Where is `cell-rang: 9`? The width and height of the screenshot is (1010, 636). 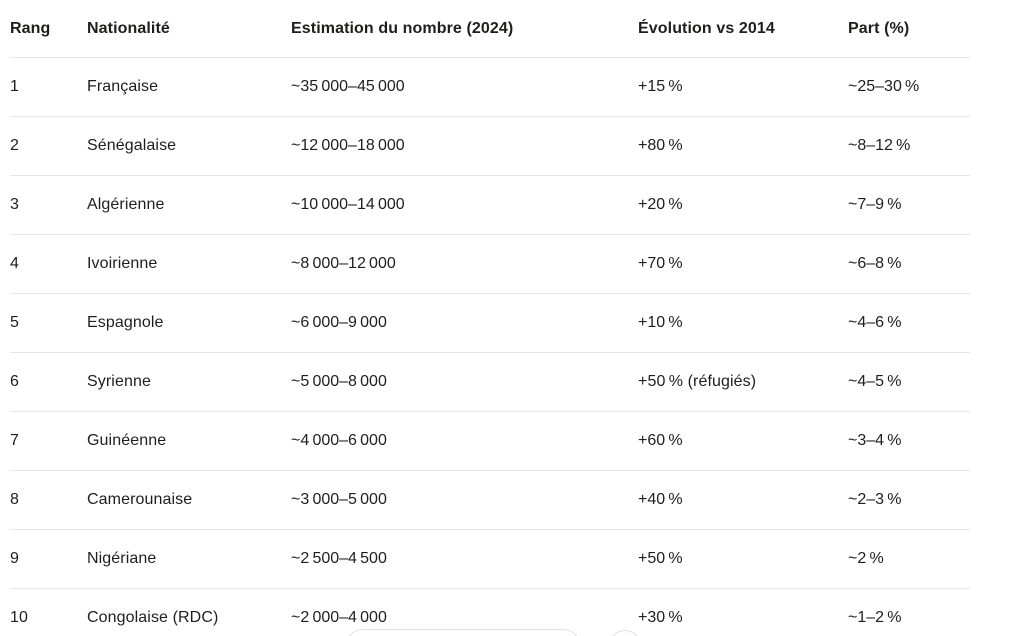 cell-rang: 9 is located at coordinates (48, 559).